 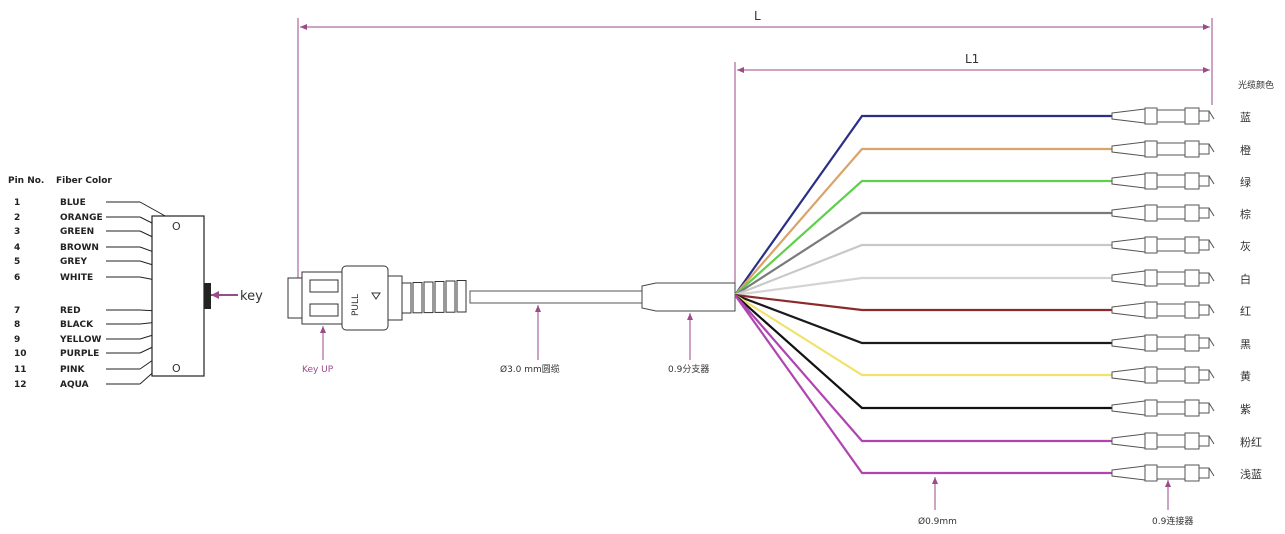 What do you see at coordinates (80, 340) in the screenshot?
I see `fiber-color-name: YELLOW` at bounding box center [80, 340].